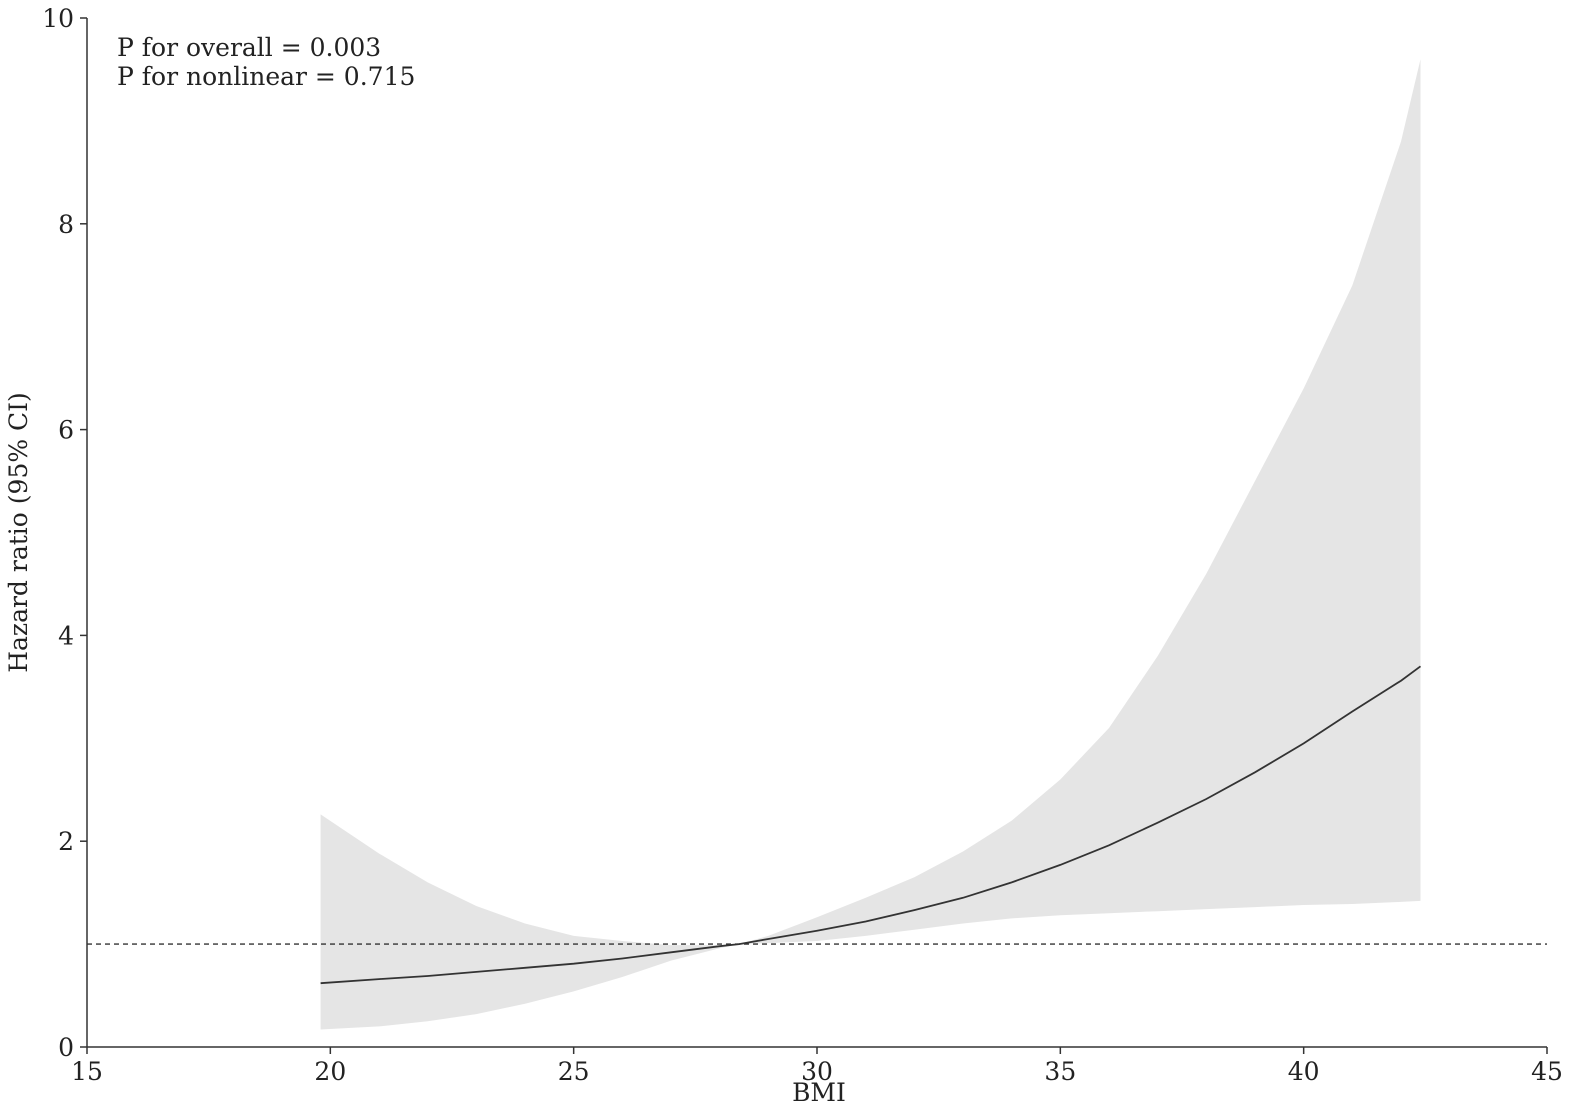  I want to click on p-value-annotation: P for nonlinear = 0.715, so click(266, 76).